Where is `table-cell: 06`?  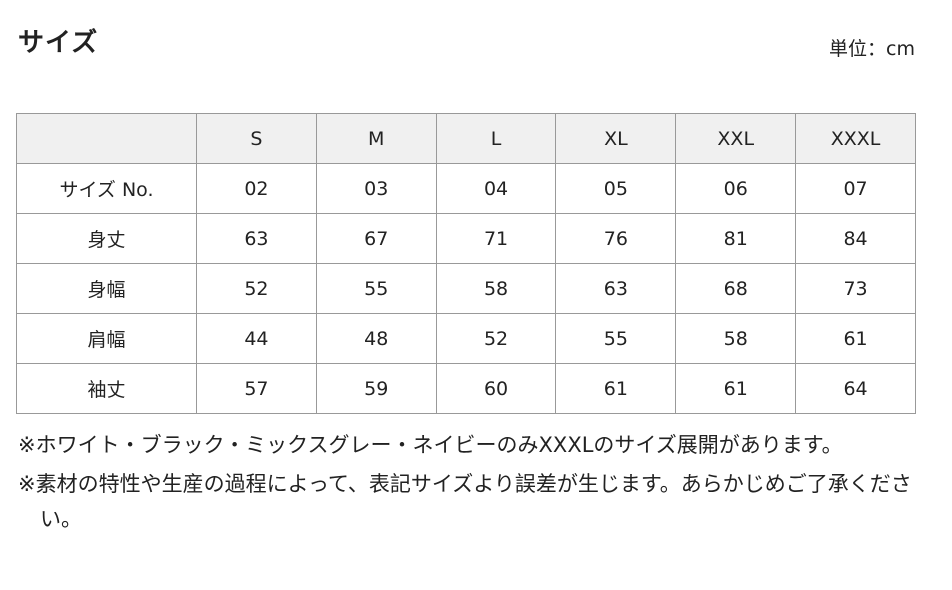 table-cell: 06 is located at coordinates (736, 188).